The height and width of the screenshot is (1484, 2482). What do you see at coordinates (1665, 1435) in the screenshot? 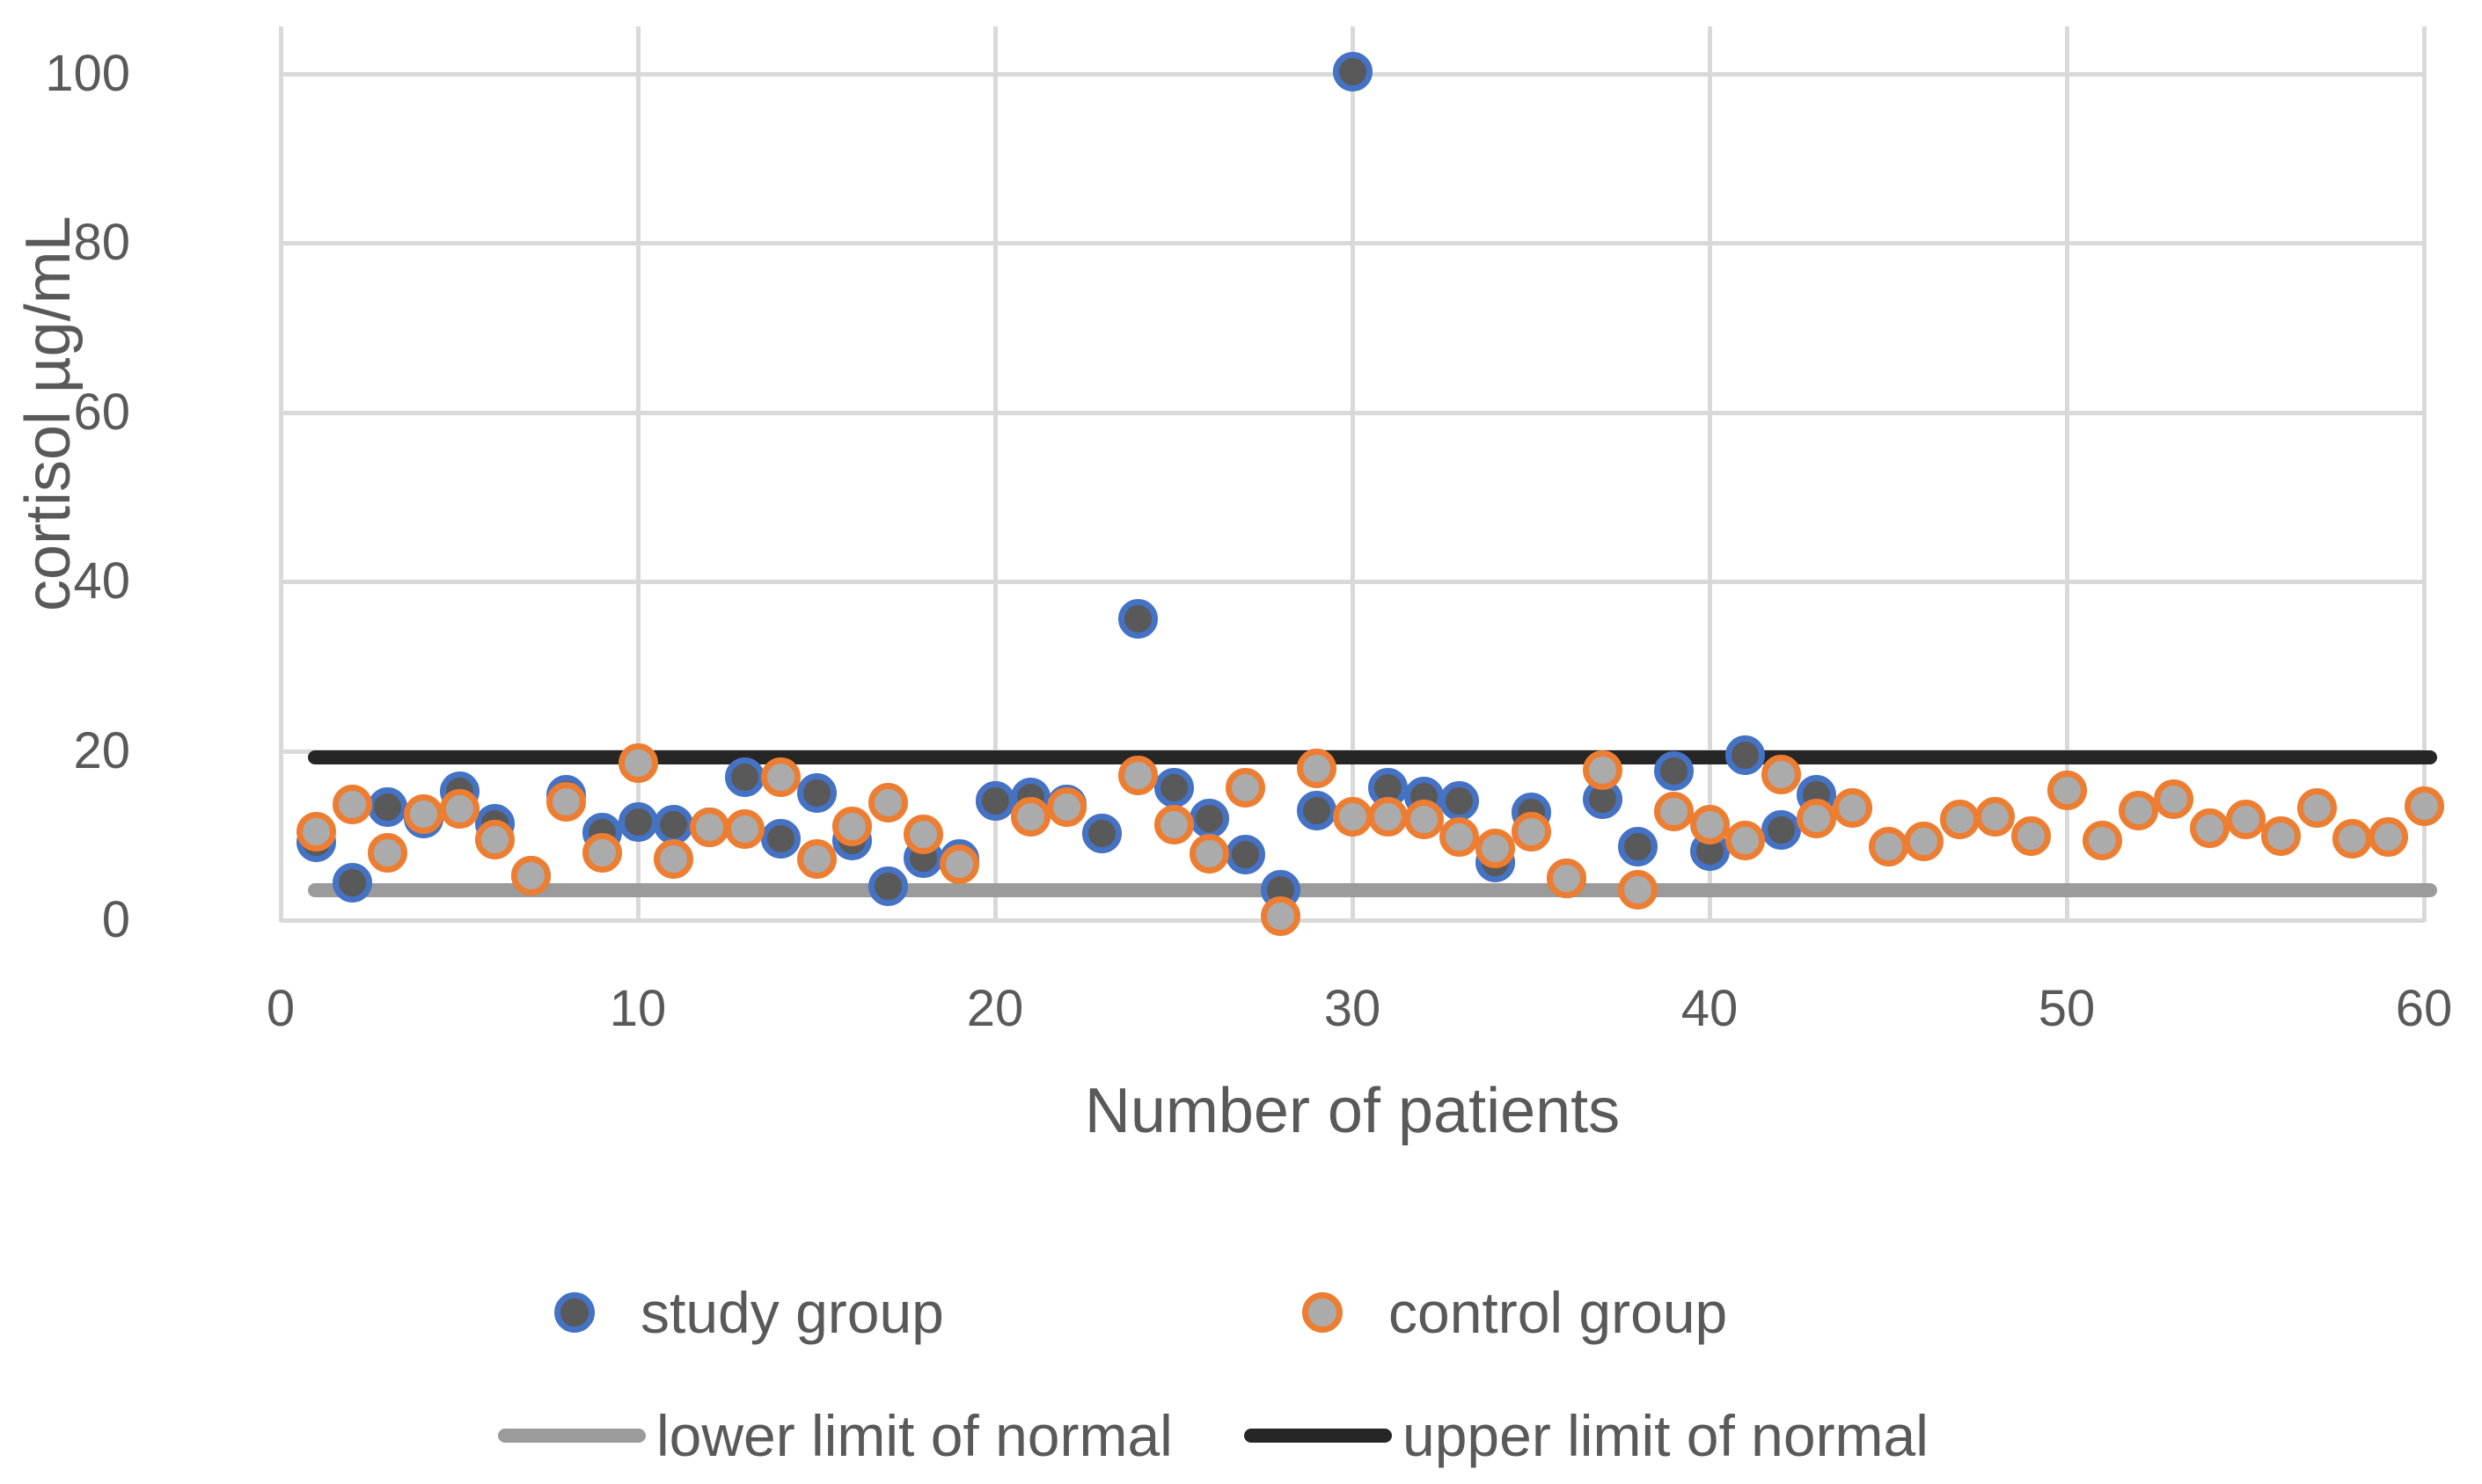
I see `legend-label-upper-limit: upper limit of normal` at bounding box center [1665, 1435].